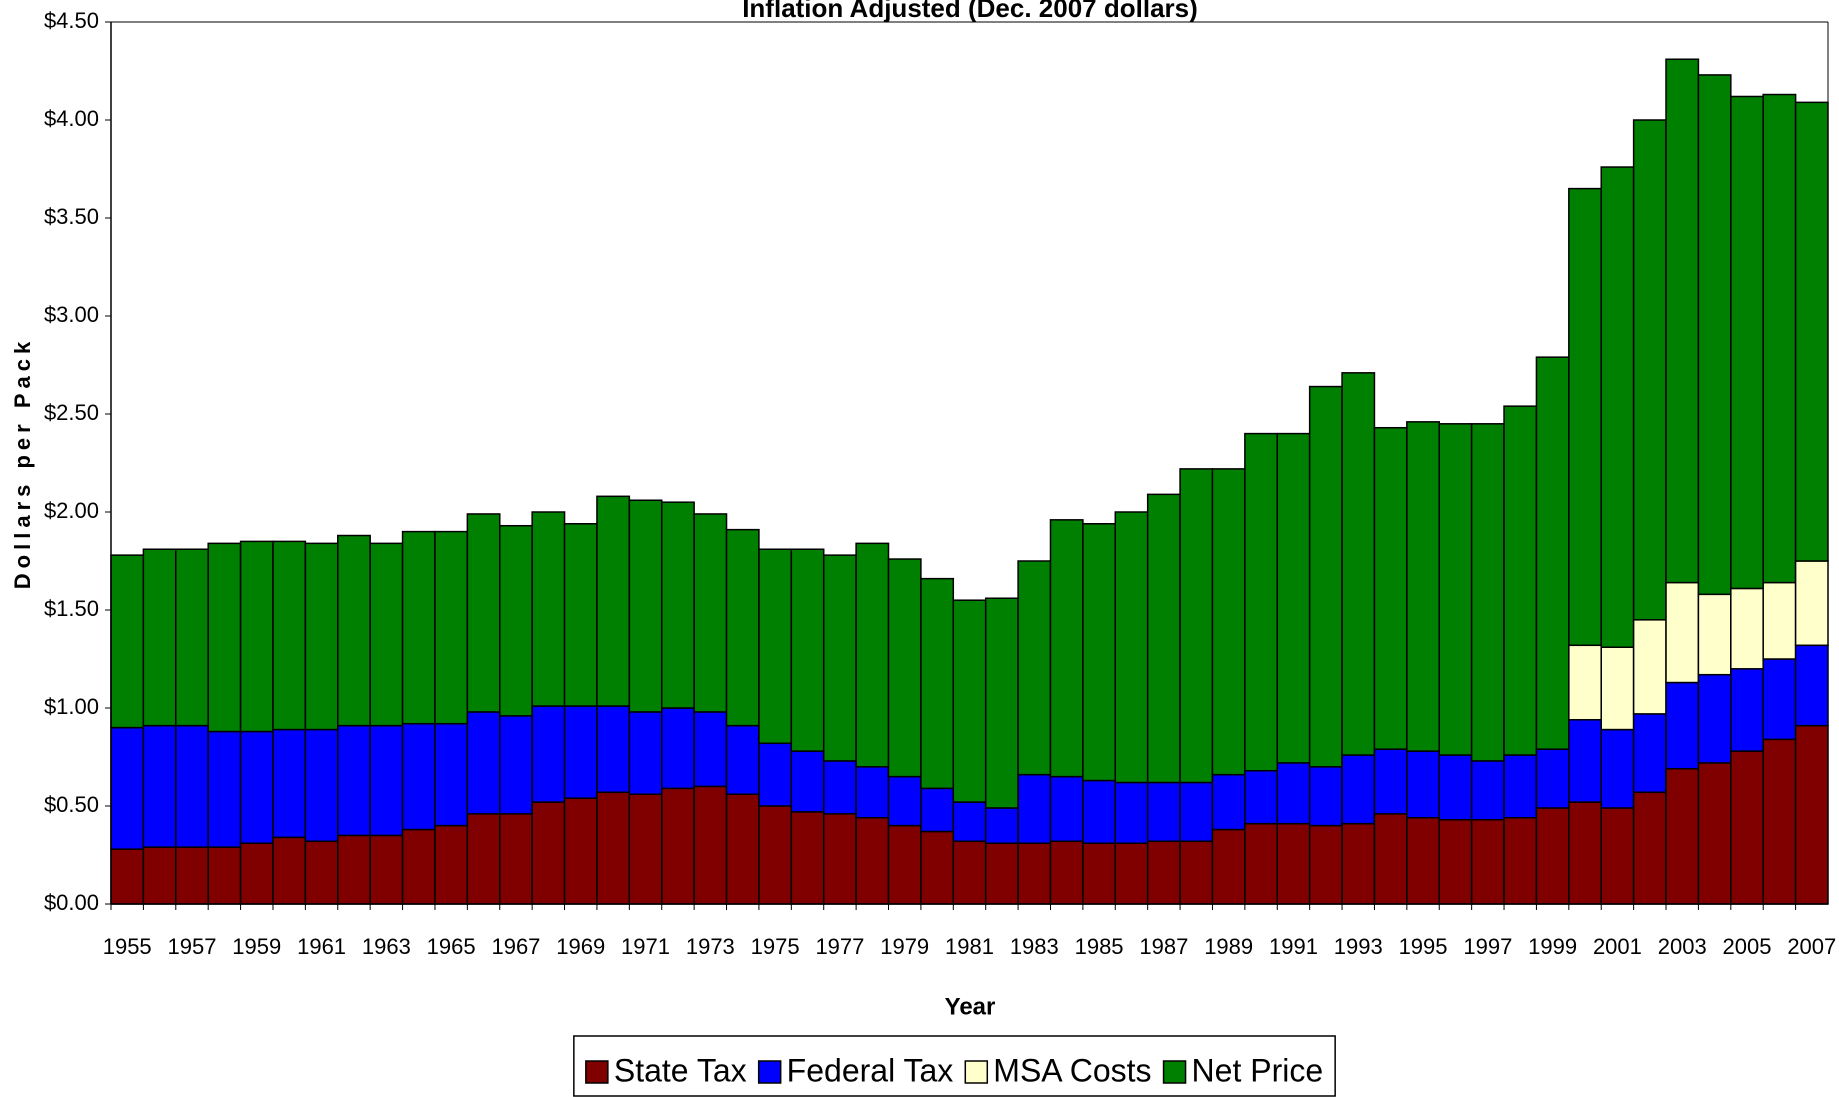 The height and width of the screenshot is (1097, 1839). I want to click on x-tick-label: 1979, so click(904, 946).